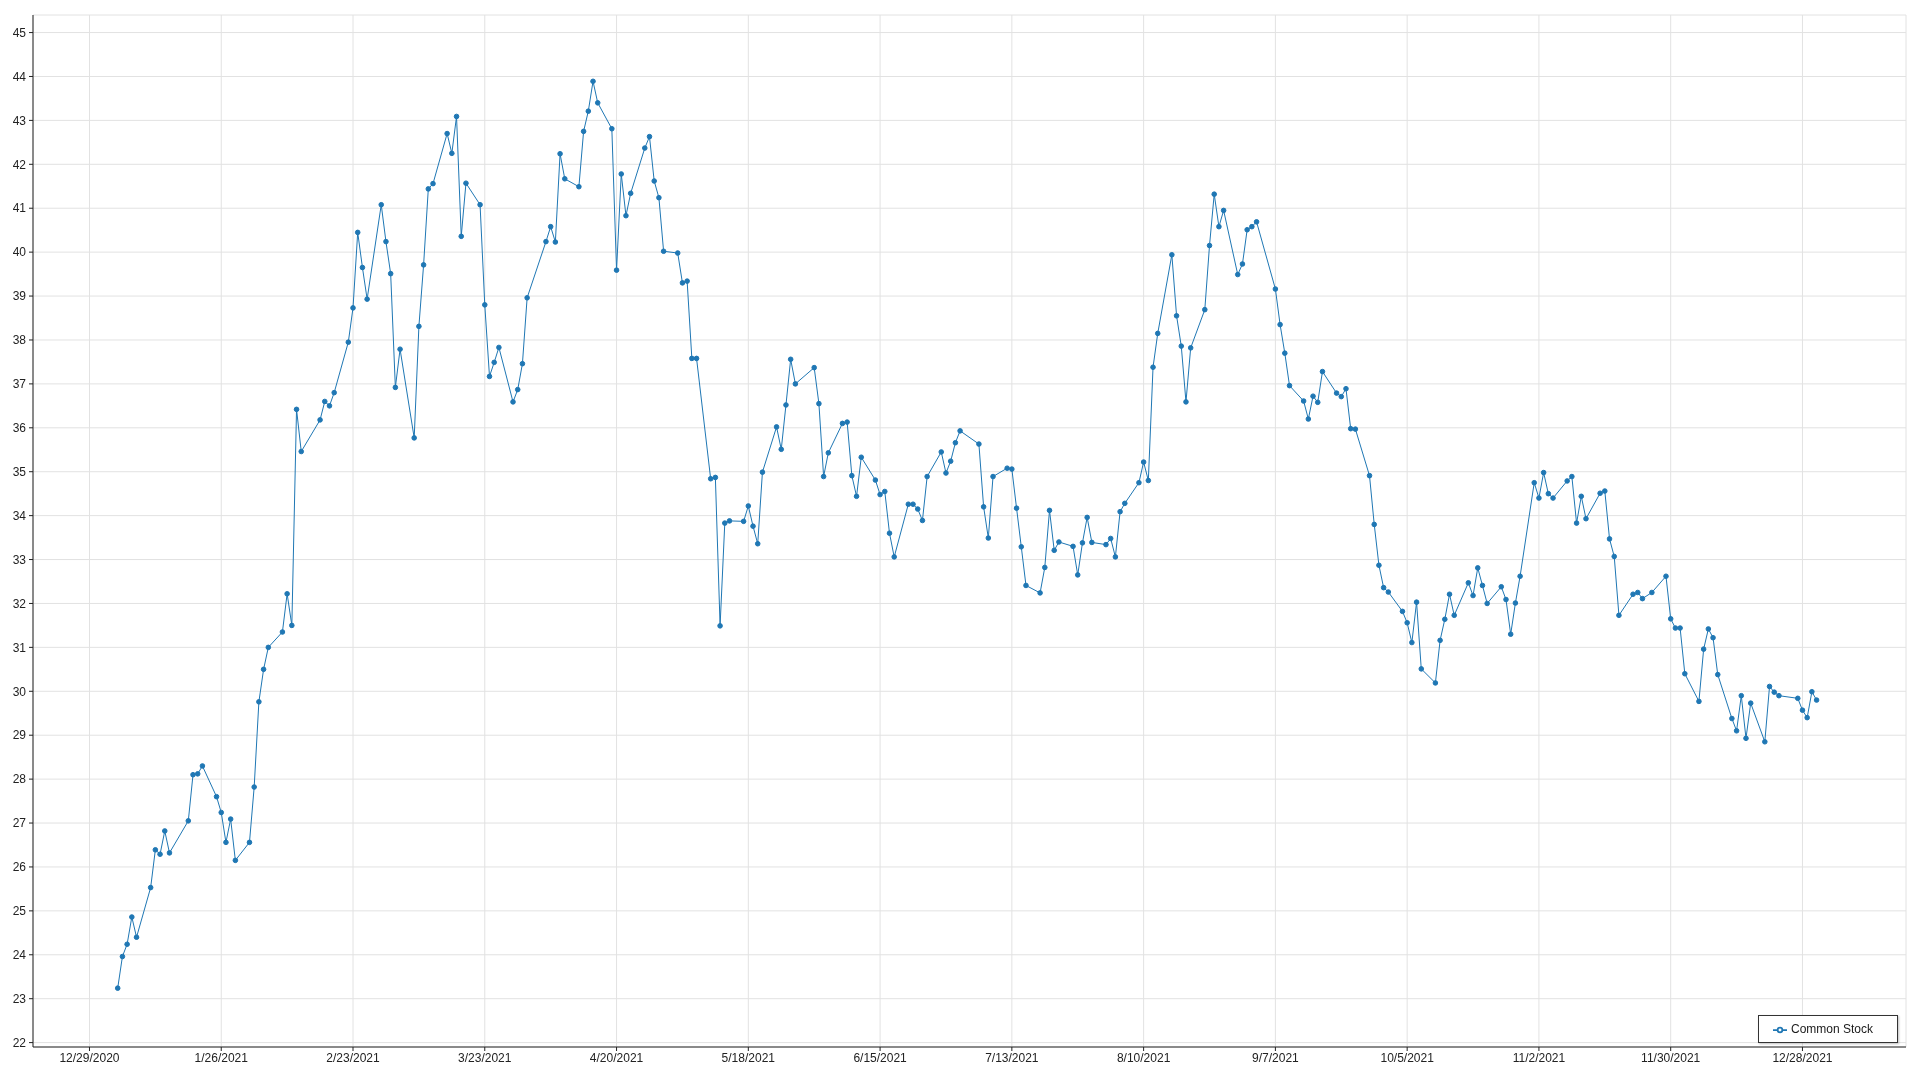  What do you see at coordinates (19, 647) in the screenshot?
I see `y-tick-label: 31` at bounding box center [19, 647].